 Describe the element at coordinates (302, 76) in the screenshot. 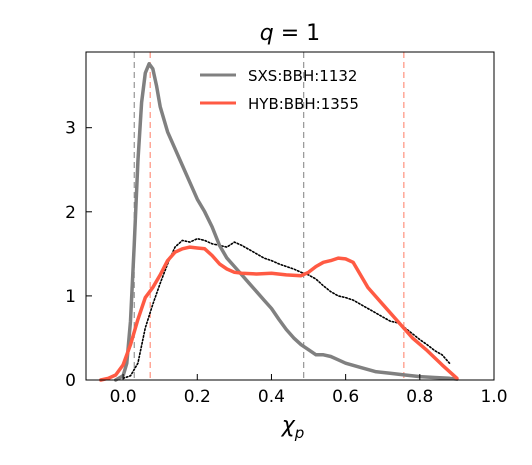

I see `legend-label-sxs: SXS:BBH:1132` at that location.